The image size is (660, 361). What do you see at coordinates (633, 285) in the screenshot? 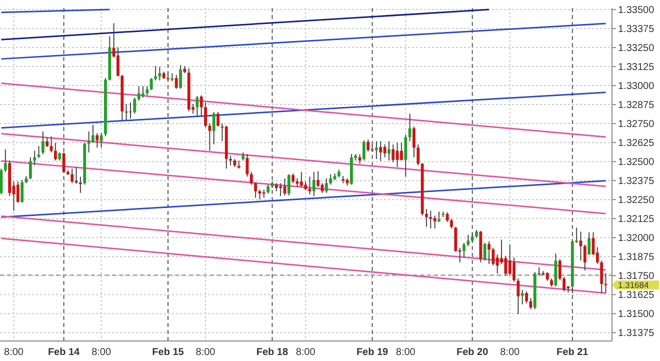
I see `text: 1.31684` at bounding box center [633, 285].